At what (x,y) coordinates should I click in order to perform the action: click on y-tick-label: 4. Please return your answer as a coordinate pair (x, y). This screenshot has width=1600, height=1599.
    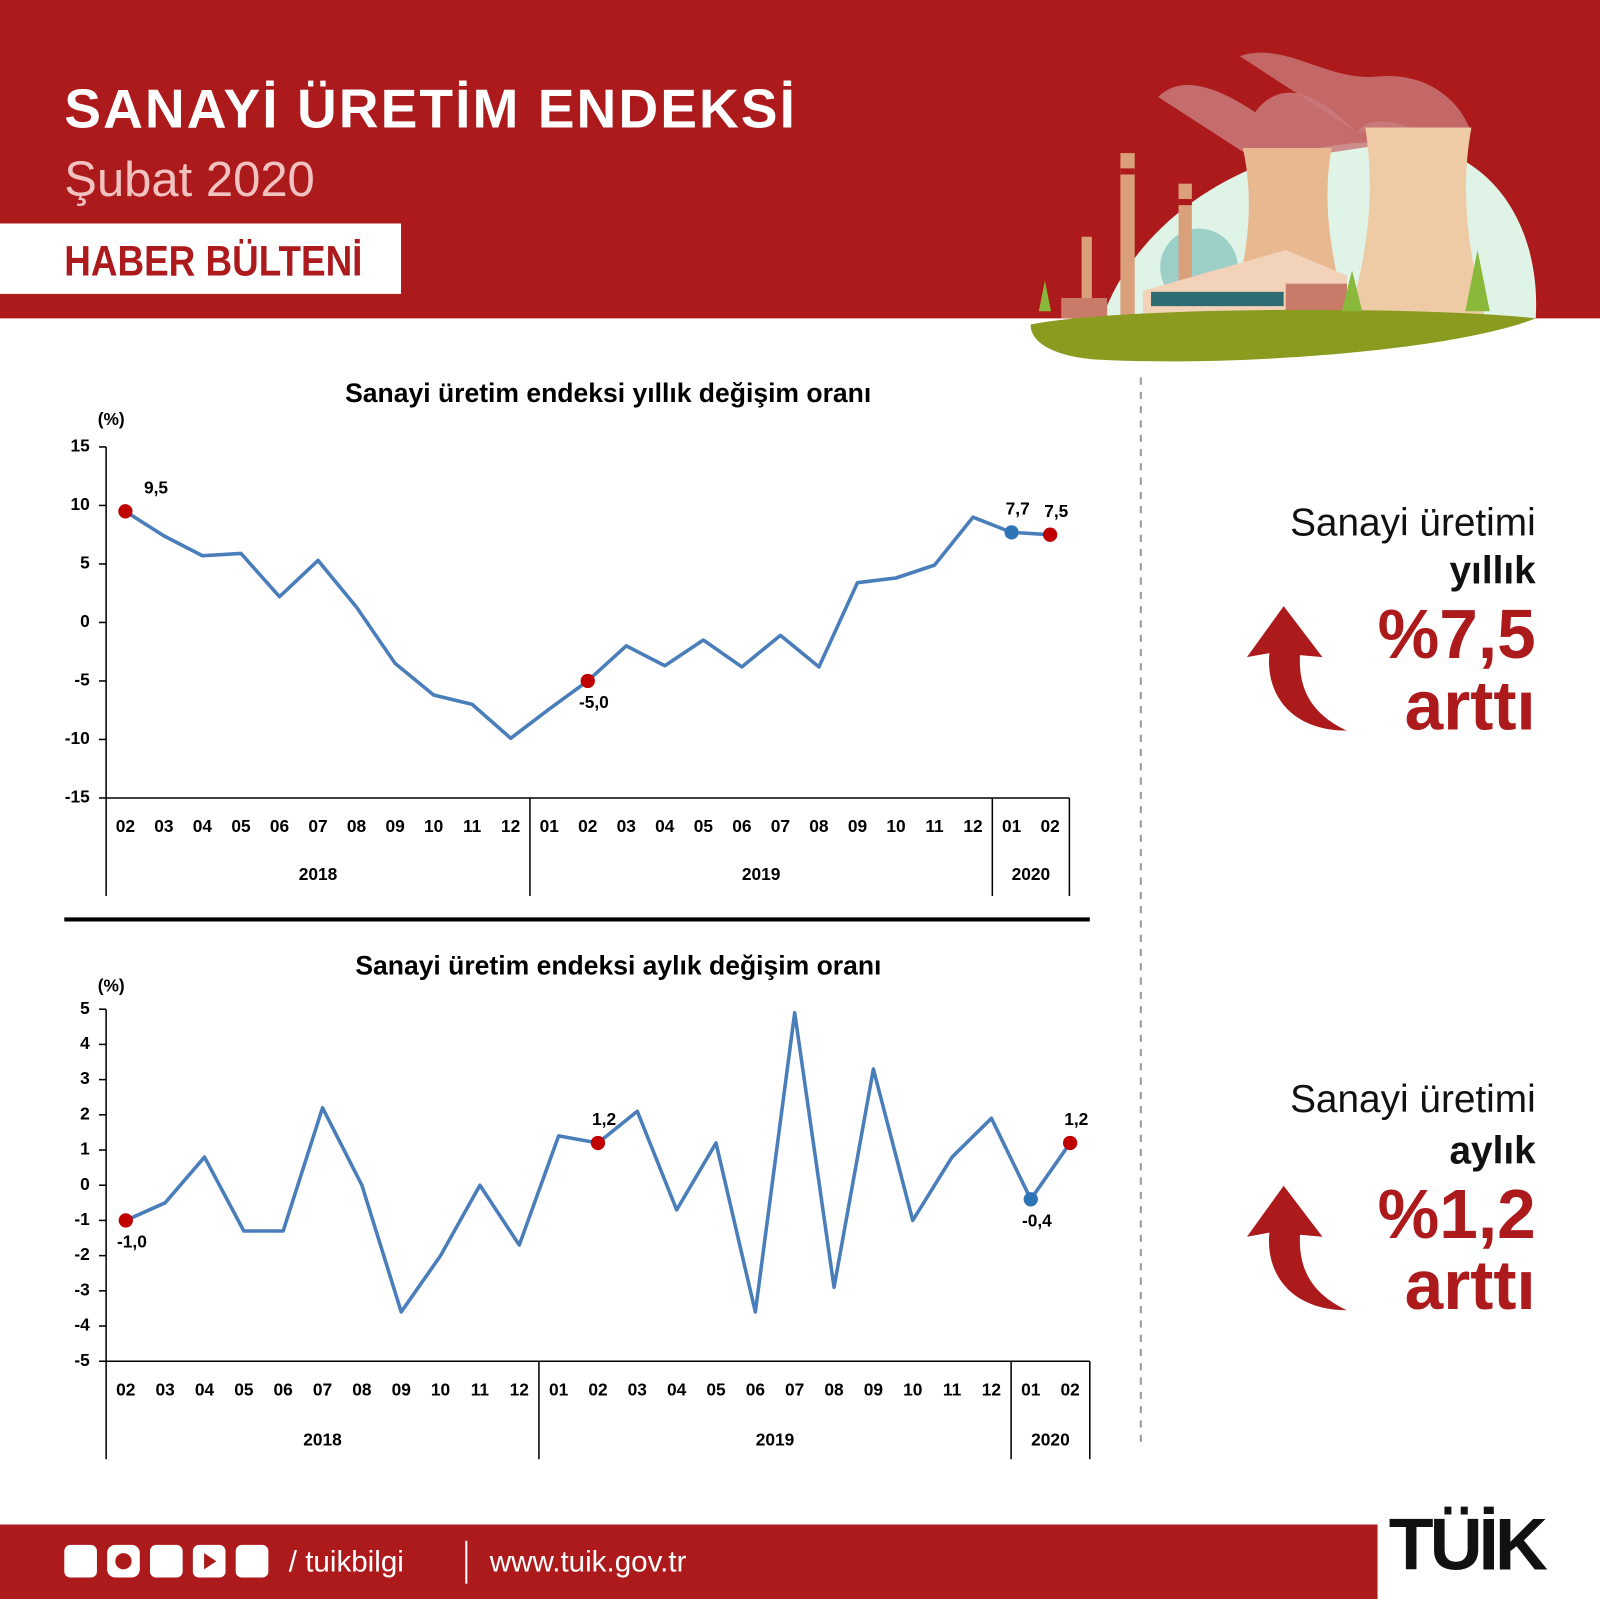
    Looking at the image, I should click on (85, 1043).